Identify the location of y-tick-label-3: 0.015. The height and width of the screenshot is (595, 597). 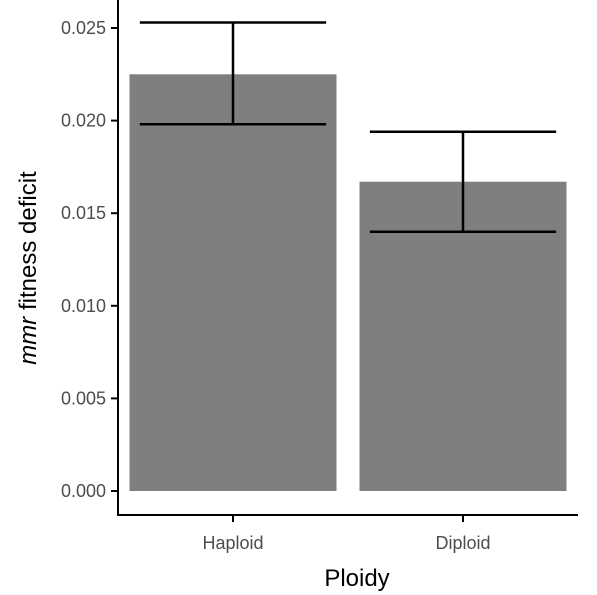
(83, 213).